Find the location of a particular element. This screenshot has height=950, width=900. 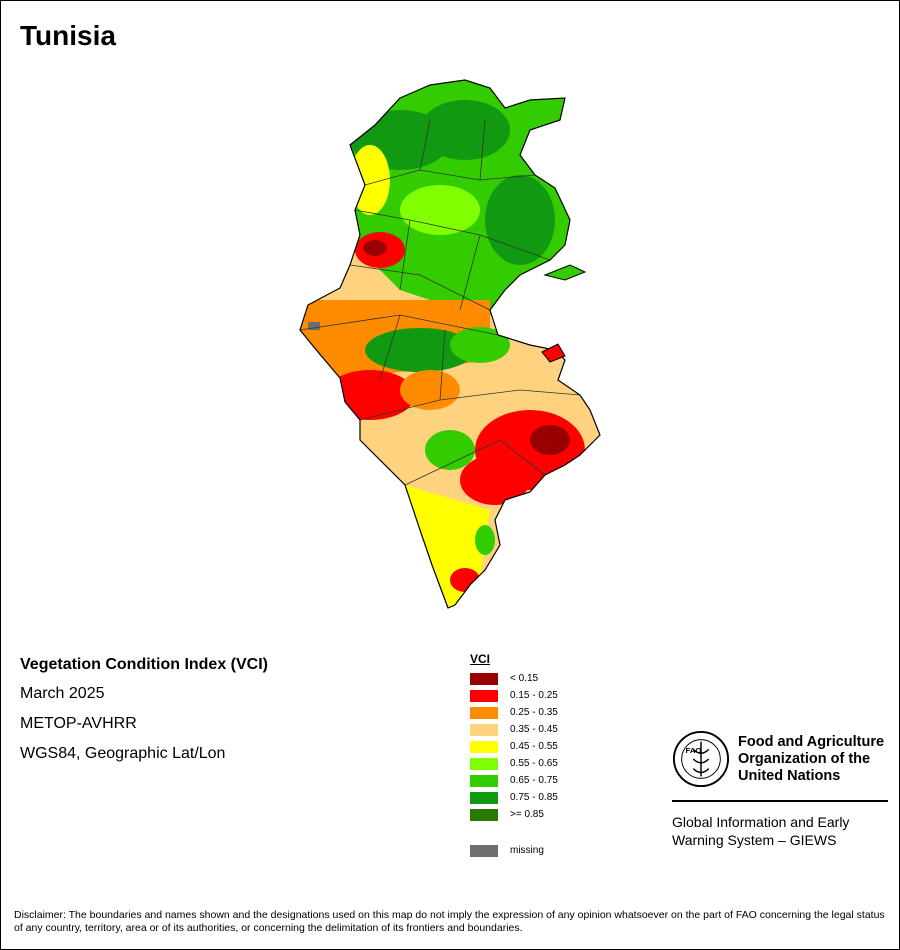

fao-name-line2: Organization of the is located at coordinates (804, 758).